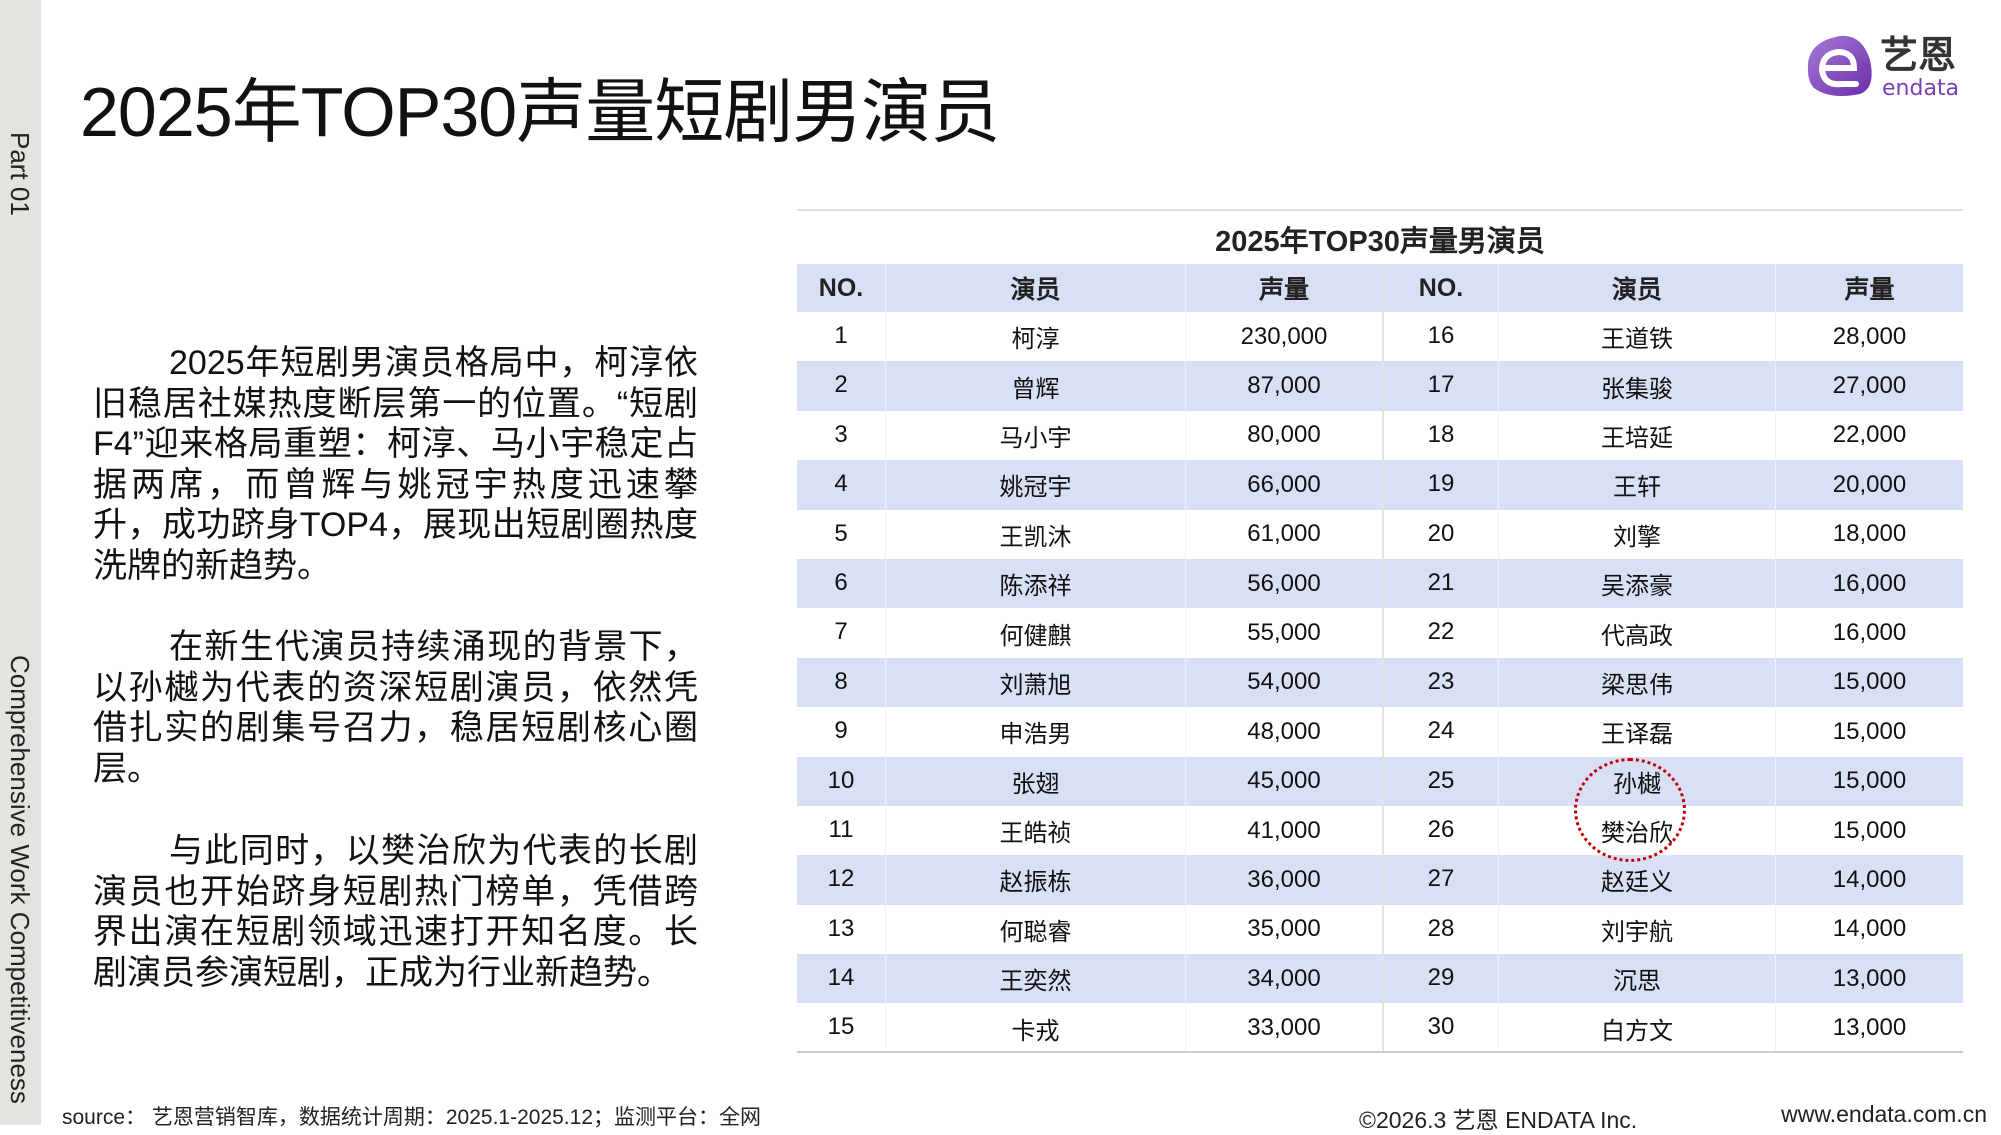 The height and width of the screenshot is (1135, 2001). What do you see at coordinates (1035, 1028) in the screenshot?
I see `actor-cell: 卡戎` at bounding box center [1035, 1028].